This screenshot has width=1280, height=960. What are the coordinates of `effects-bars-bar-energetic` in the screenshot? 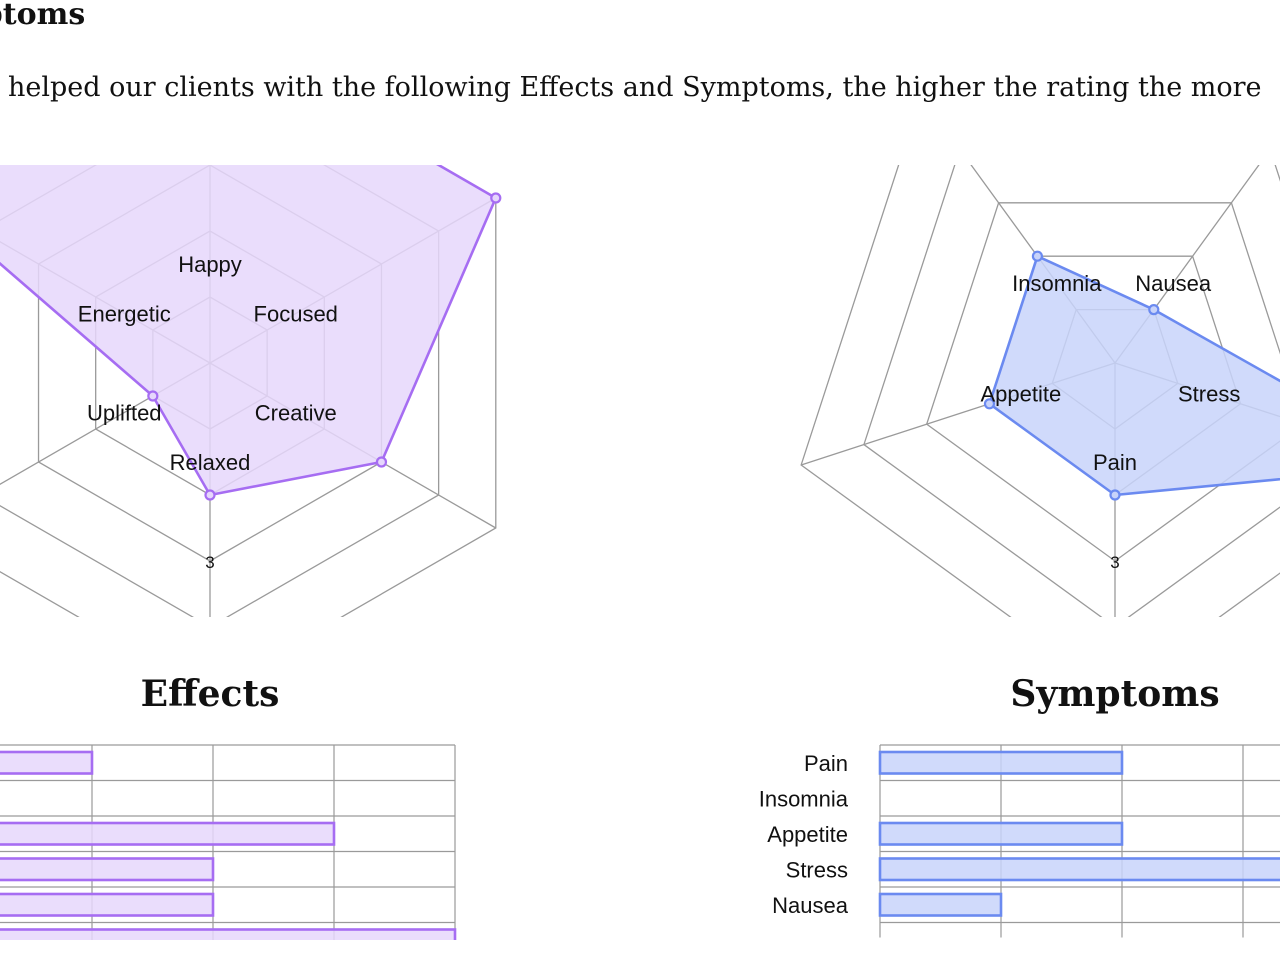 It's located at (107, 904).